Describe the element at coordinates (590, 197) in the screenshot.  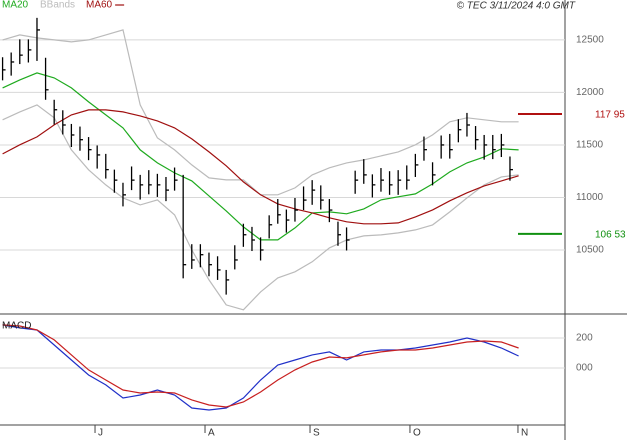
I see `y-tick-label: 11000` at that location.